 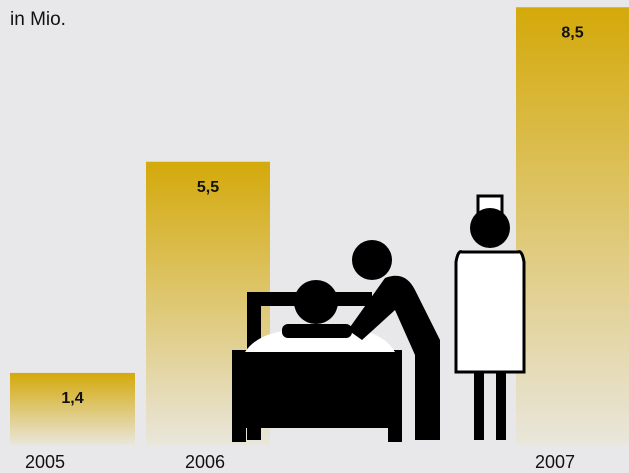 I want to click on patient-body, so click(x=317, y=331).